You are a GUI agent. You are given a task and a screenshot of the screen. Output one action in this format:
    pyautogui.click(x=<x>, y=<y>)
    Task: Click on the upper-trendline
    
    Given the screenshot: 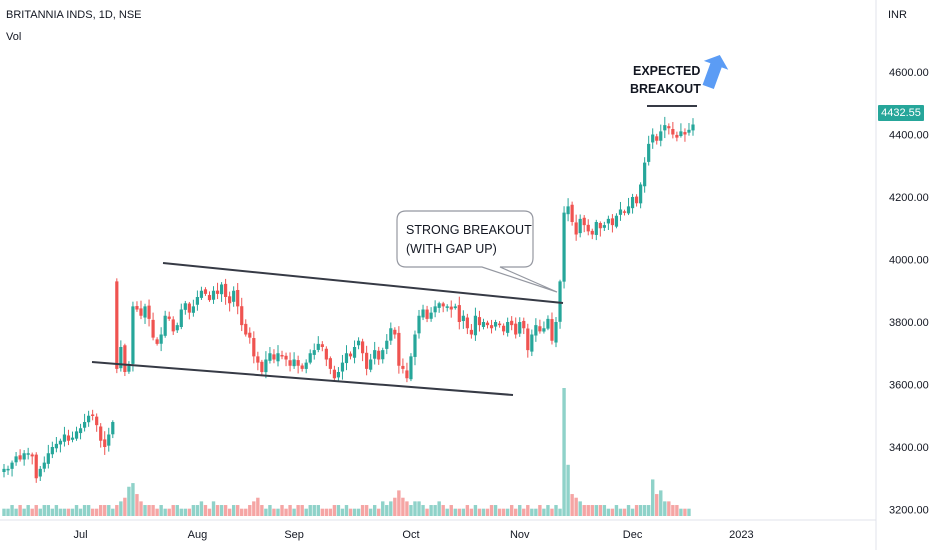 What is the action you would take?
    pyautogui.click(x=363, y=283)
    